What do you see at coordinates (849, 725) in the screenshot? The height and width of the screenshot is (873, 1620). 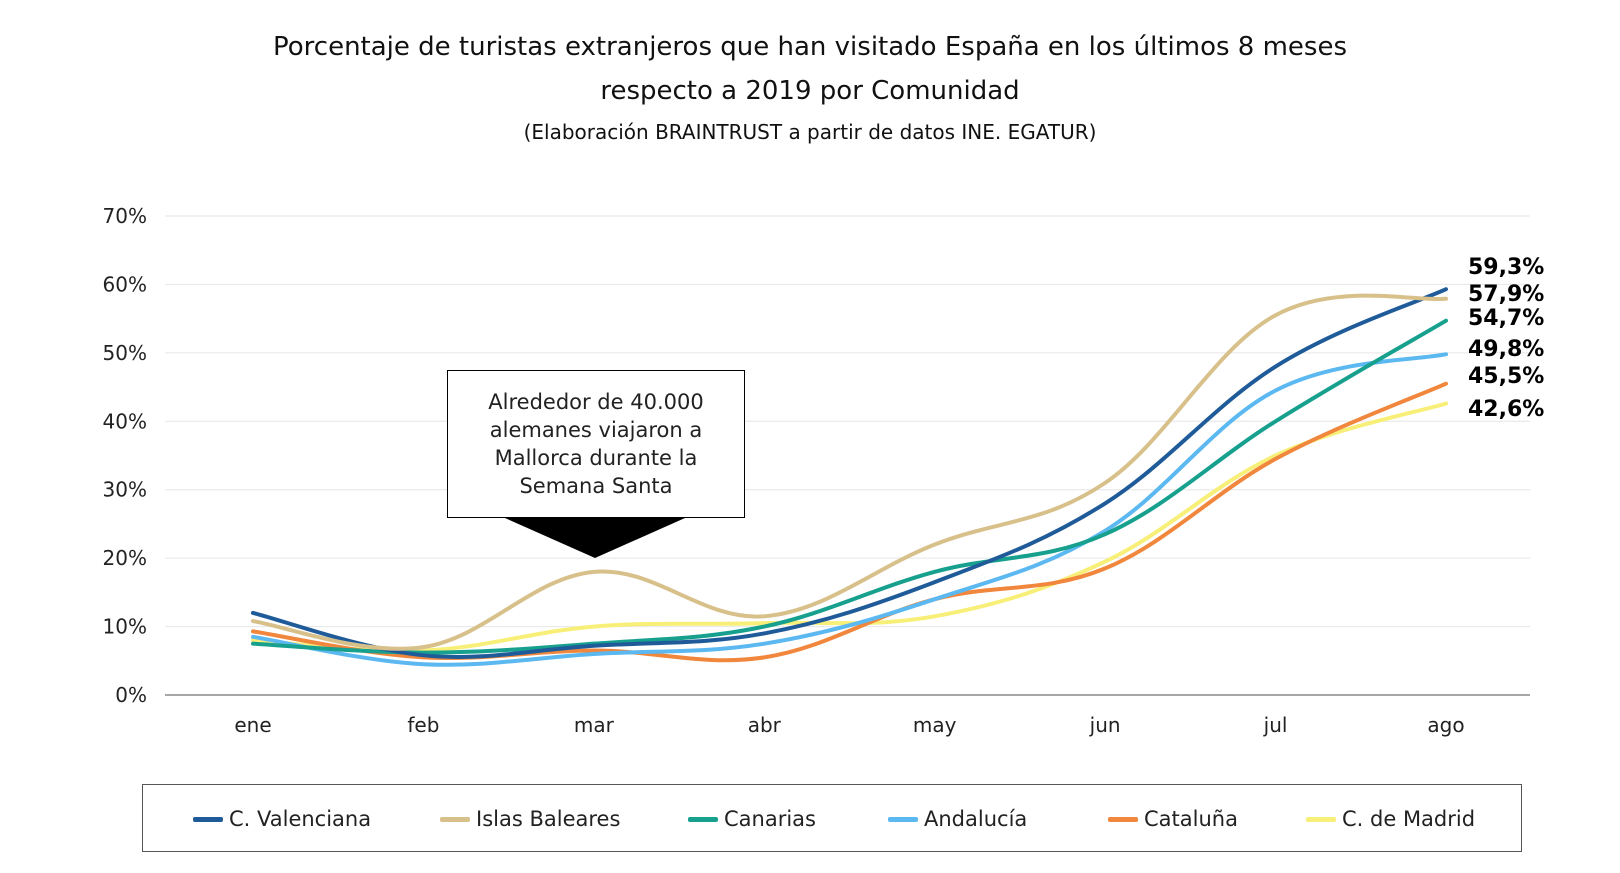 I see `x-axis-ticks: ene feb mar abr may jun jul ago` at bounding box center [849, 725].